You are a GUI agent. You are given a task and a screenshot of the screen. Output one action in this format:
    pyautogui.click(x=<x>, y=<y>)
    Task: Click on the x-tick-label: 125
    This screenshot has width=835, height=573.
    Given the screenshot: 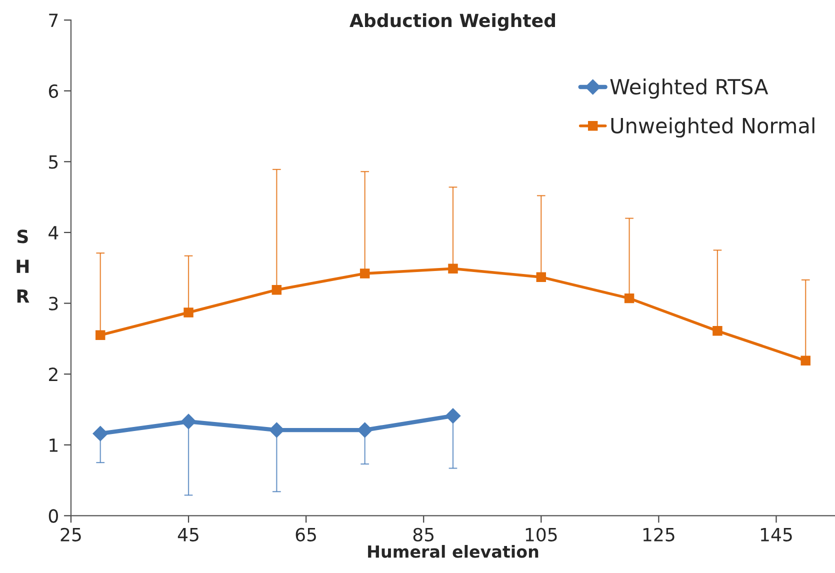 What is the action you would take?
    pyautogui.click(x=658, y=535)
    